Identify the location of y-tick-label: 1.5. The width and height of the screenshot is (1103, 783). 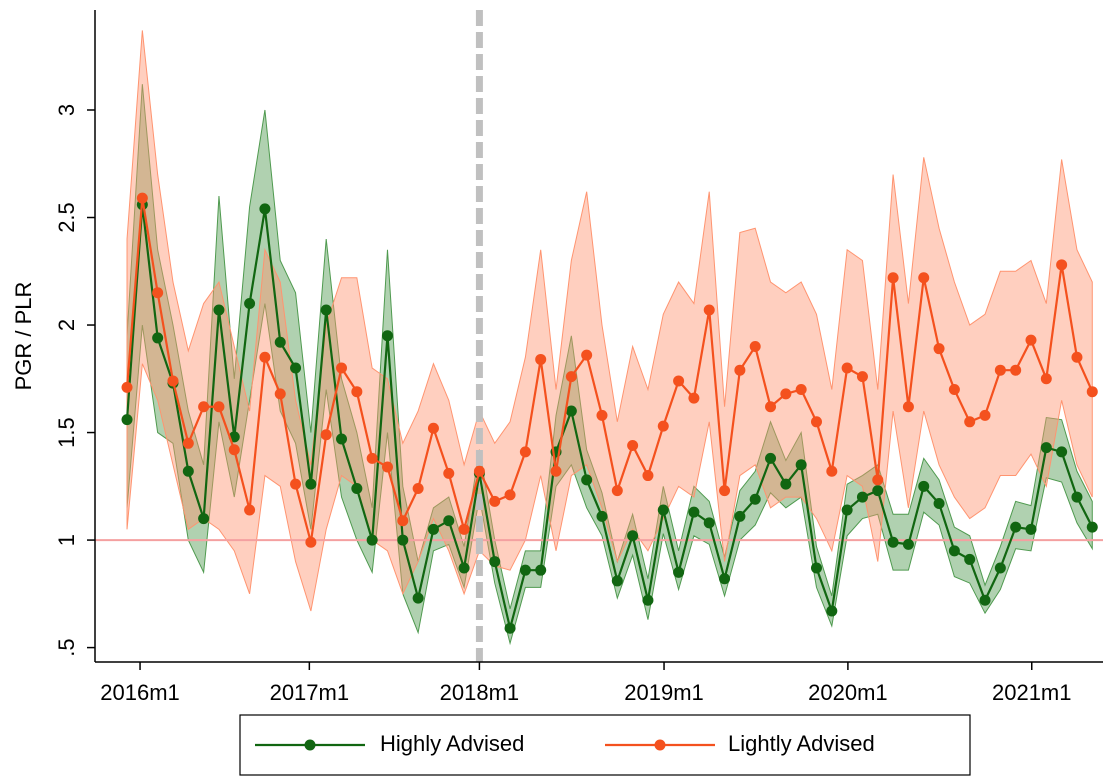
(66, 432).